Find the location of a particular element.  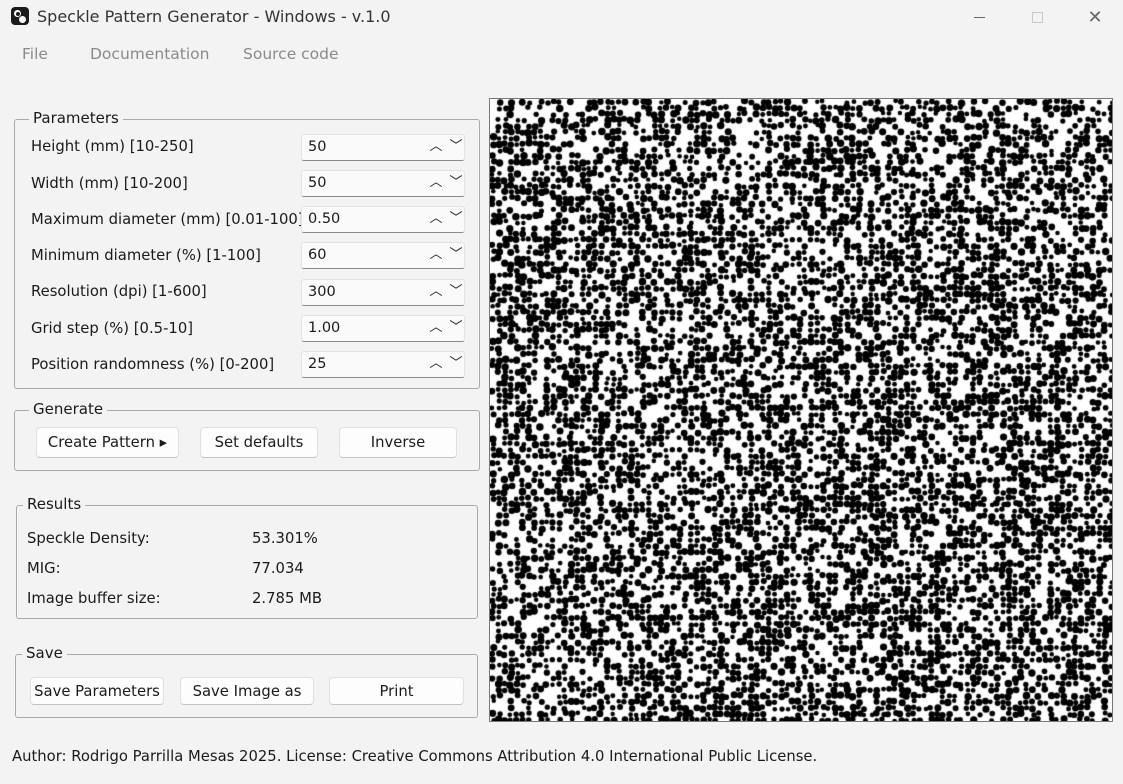

parameters-group-title: Parameters is located at coordinates (76, 118).